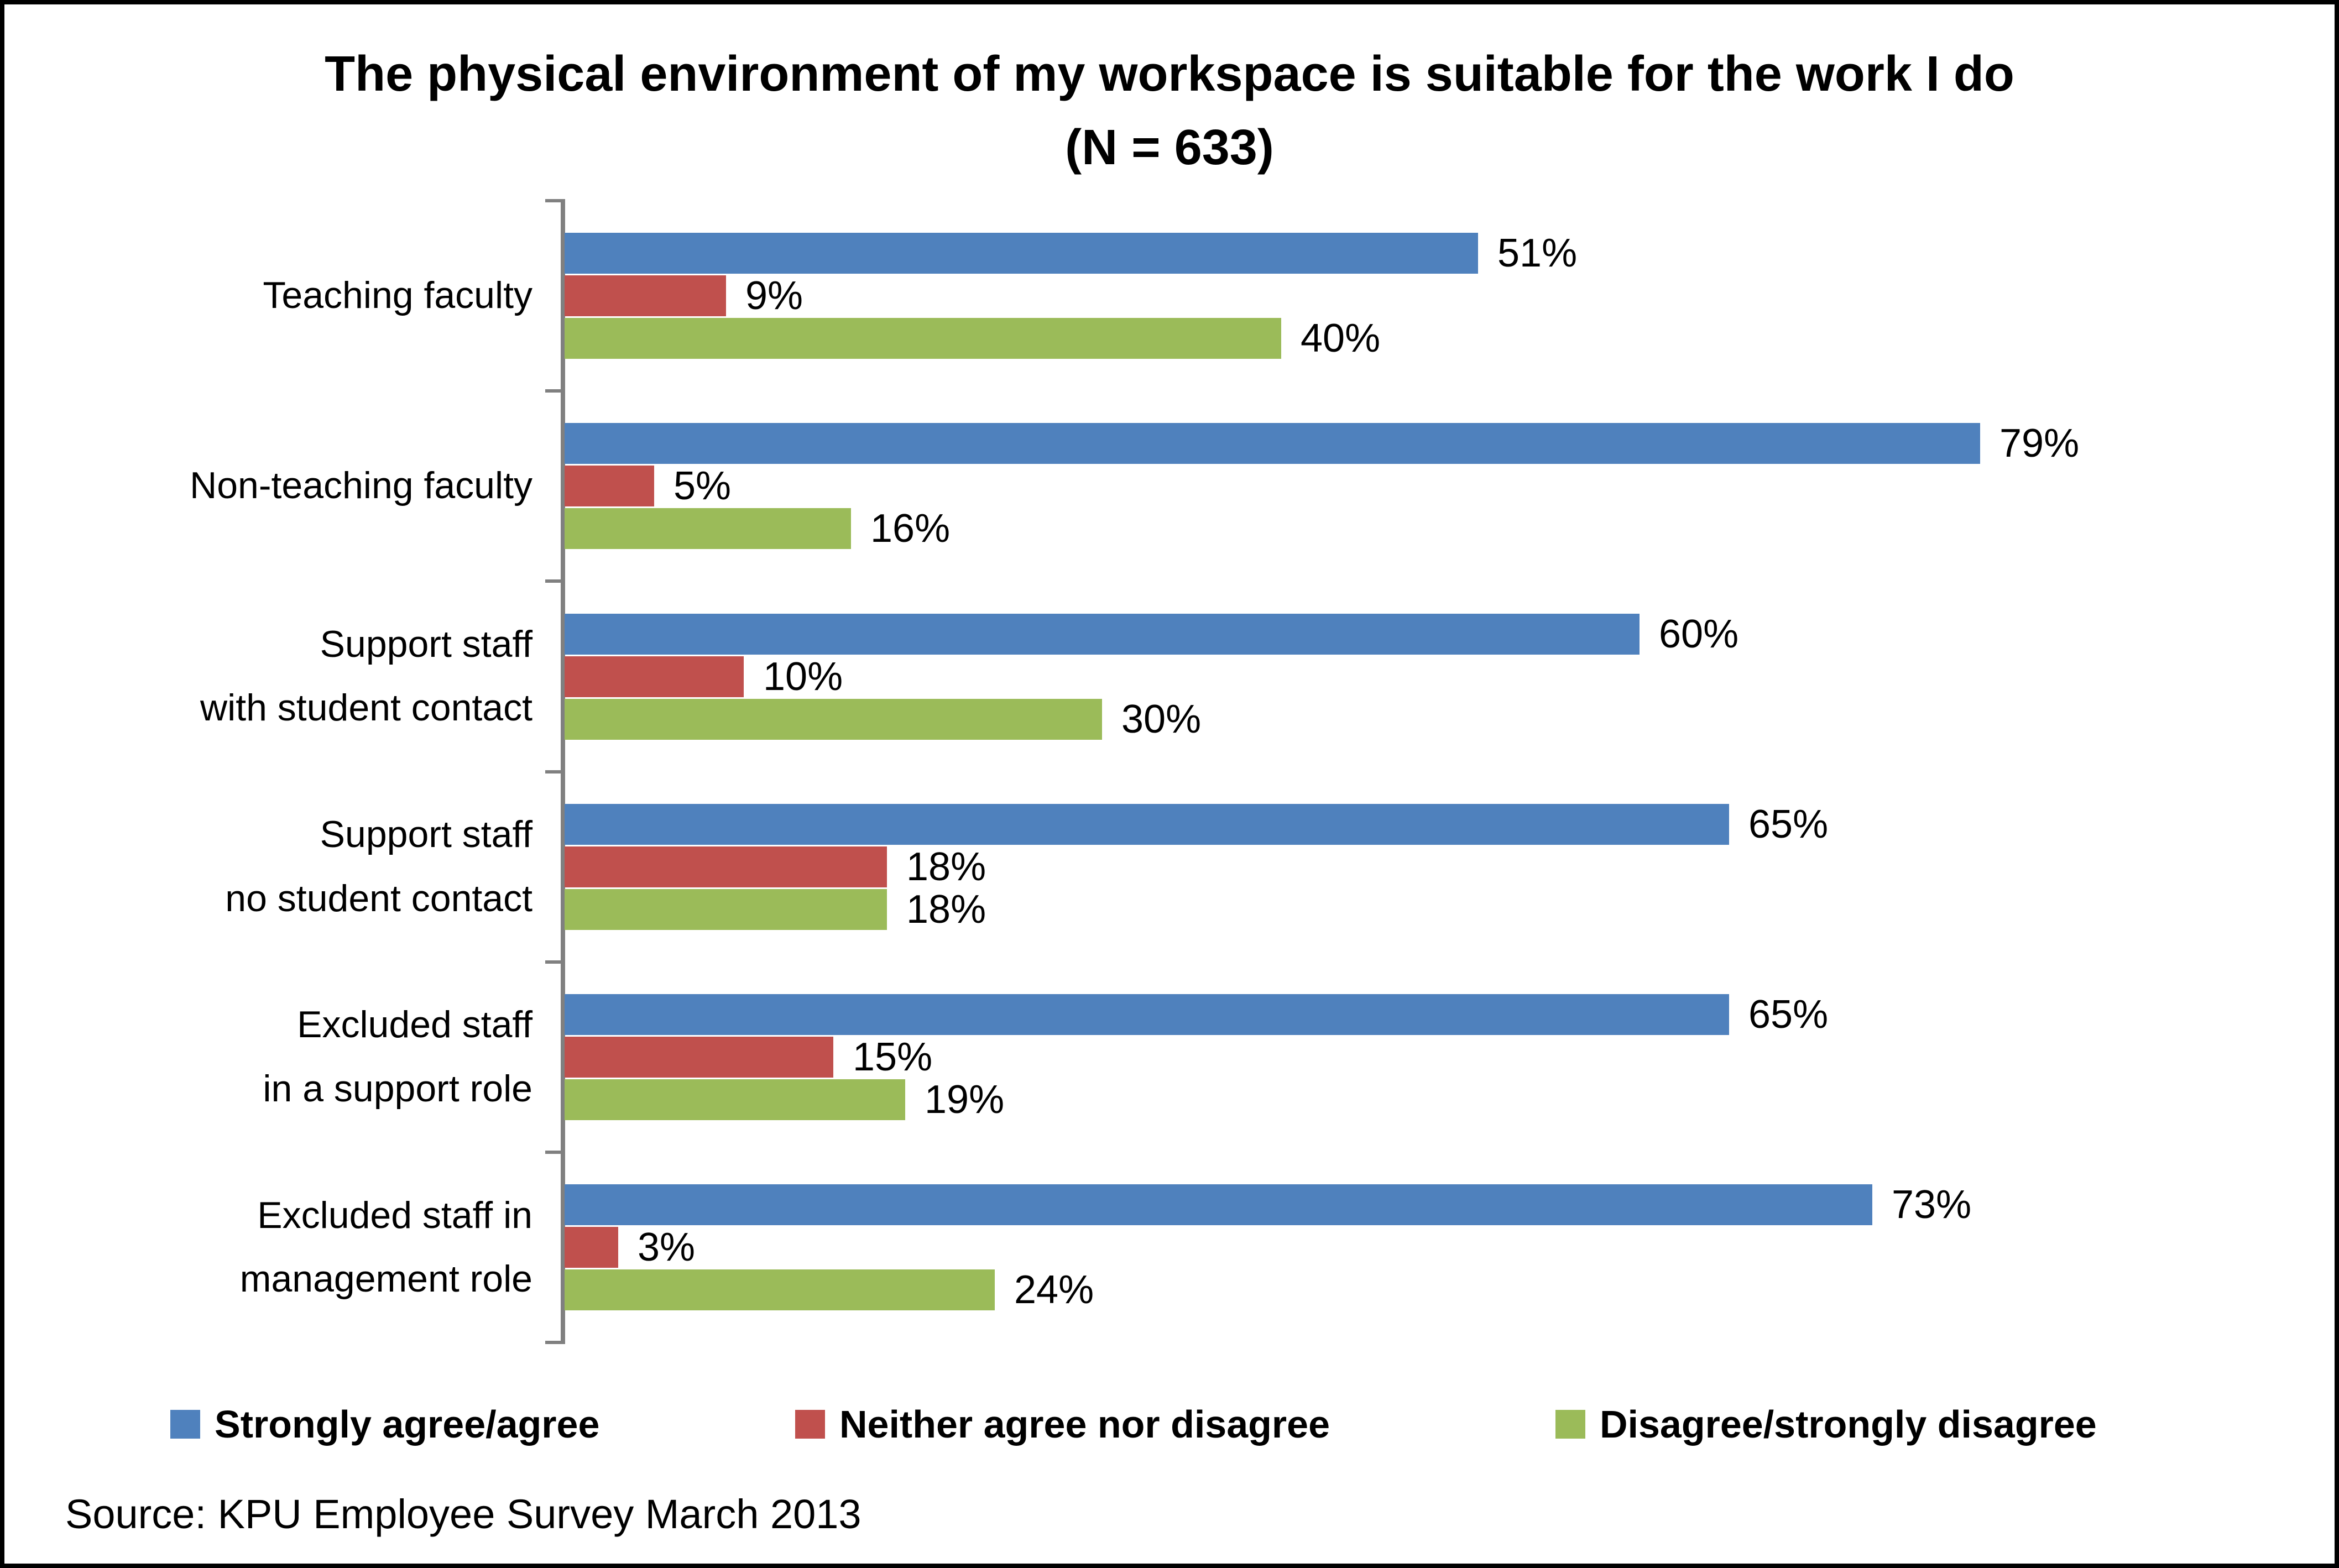 The width and height of the screenshot is (2339, 1568). What do you see at coordinates (385, 1247) in the screenshot?
I see `category-label: Excluded staff in management role` at bounding box center [385, 1247].